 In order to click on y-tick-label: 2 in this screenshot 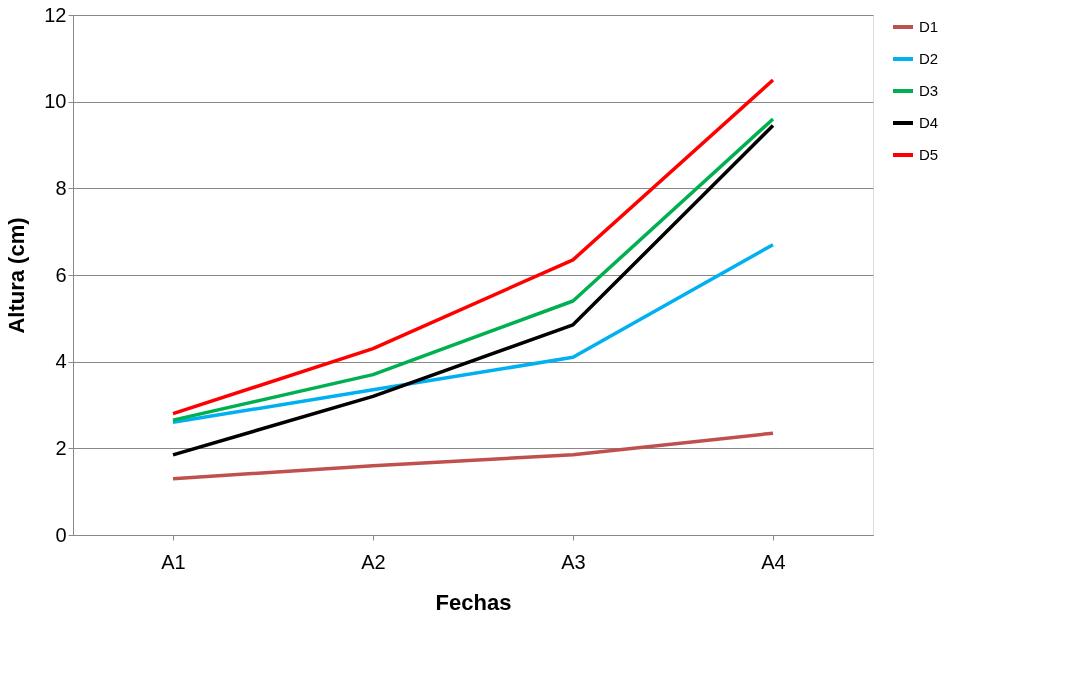, I will do `click(61, 447)`.